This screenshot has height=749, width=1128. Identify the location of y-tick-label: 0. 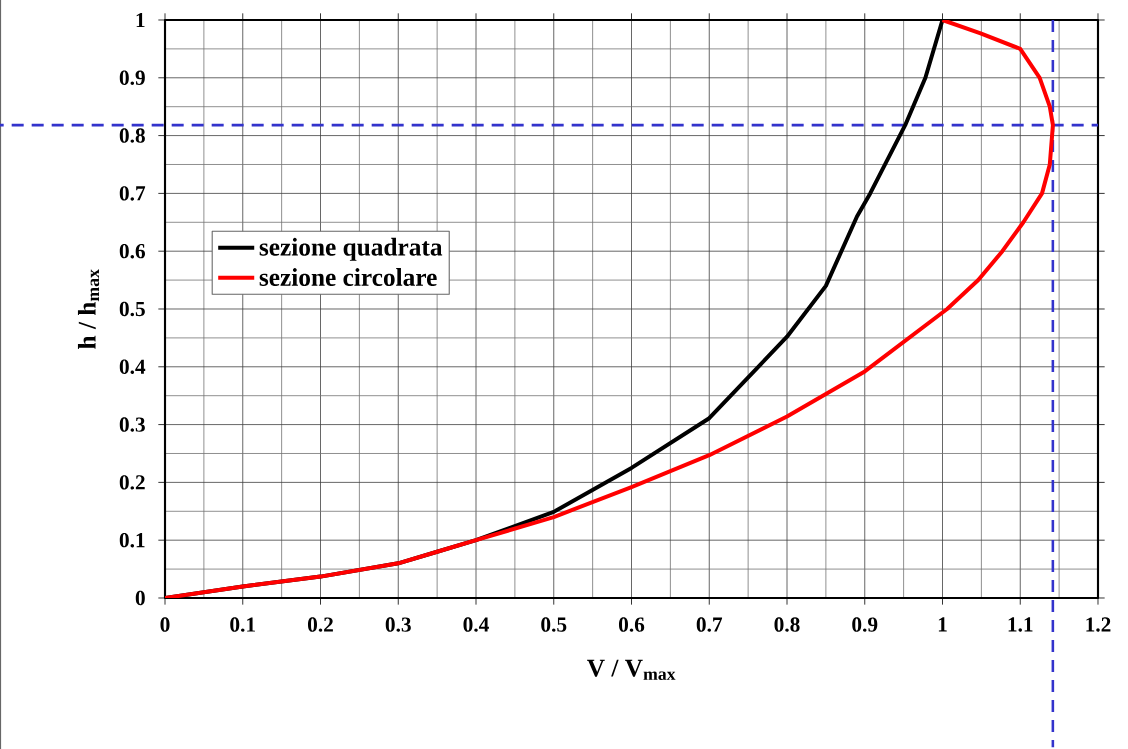
(140, 598).